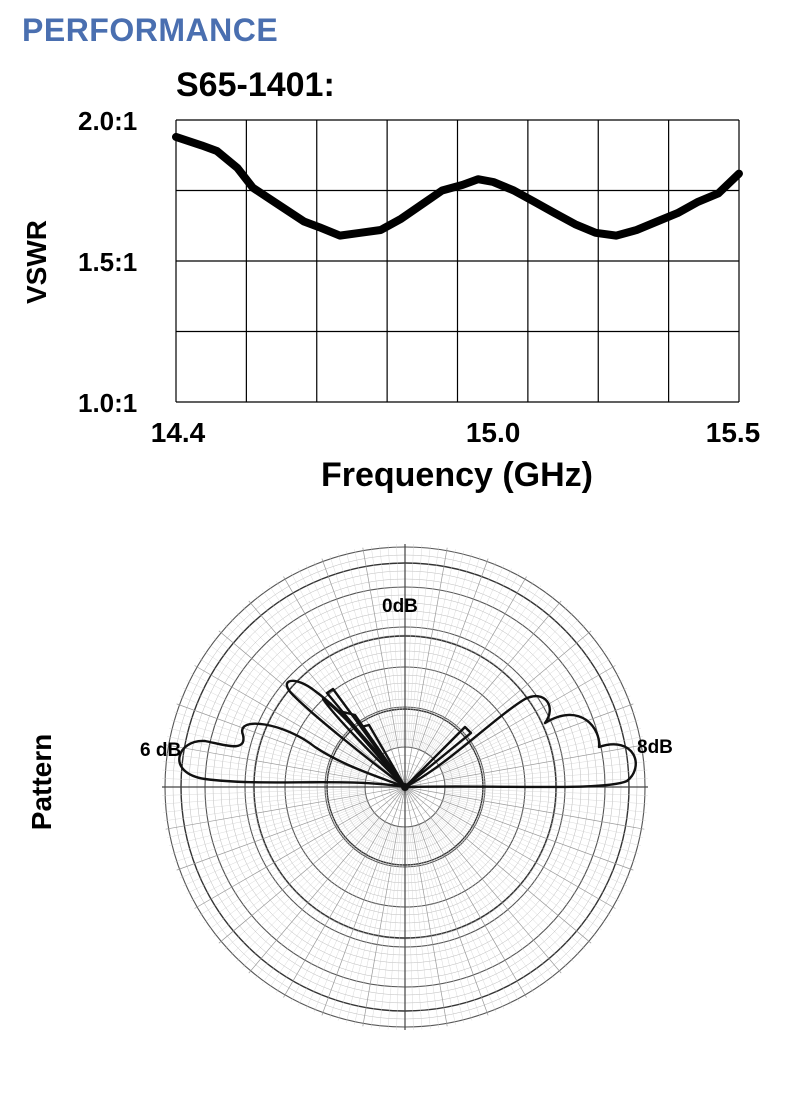 Image resolution: width=800 pixels, height=1097 pixels. I want to click on radiation-lobes, so click(407, 735).